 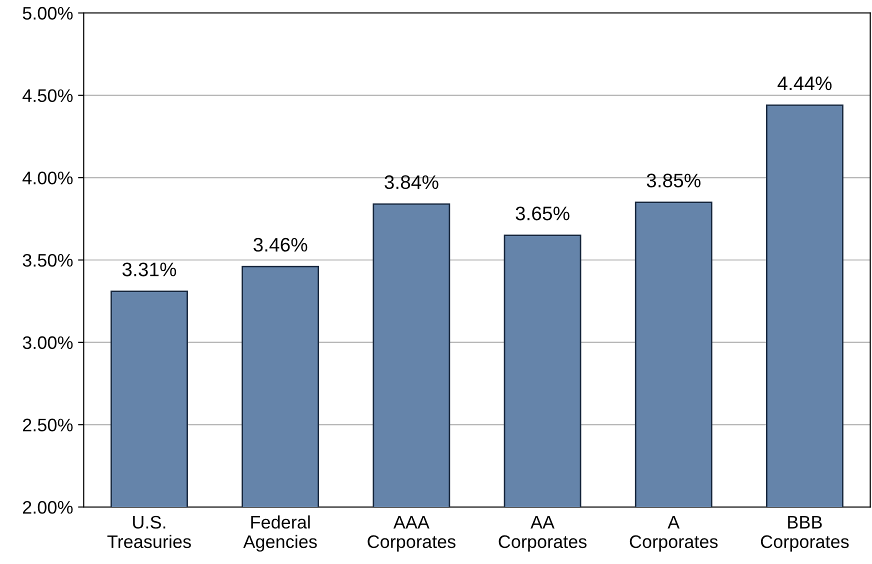 I want to click on y-tick-label: 3.50%, so click(x=47, y=260).